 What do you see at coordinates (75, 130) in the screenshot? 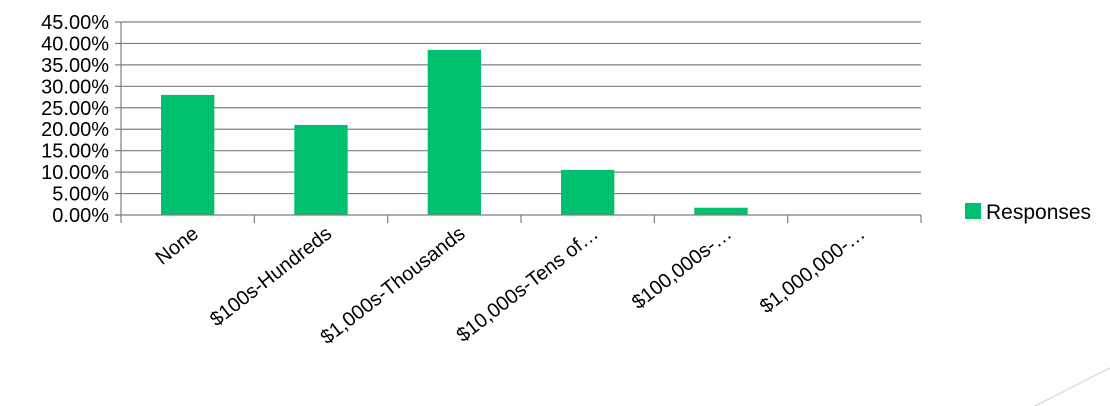
I see `y-tick-label: 20.00%` at bounding box center [75, 130].